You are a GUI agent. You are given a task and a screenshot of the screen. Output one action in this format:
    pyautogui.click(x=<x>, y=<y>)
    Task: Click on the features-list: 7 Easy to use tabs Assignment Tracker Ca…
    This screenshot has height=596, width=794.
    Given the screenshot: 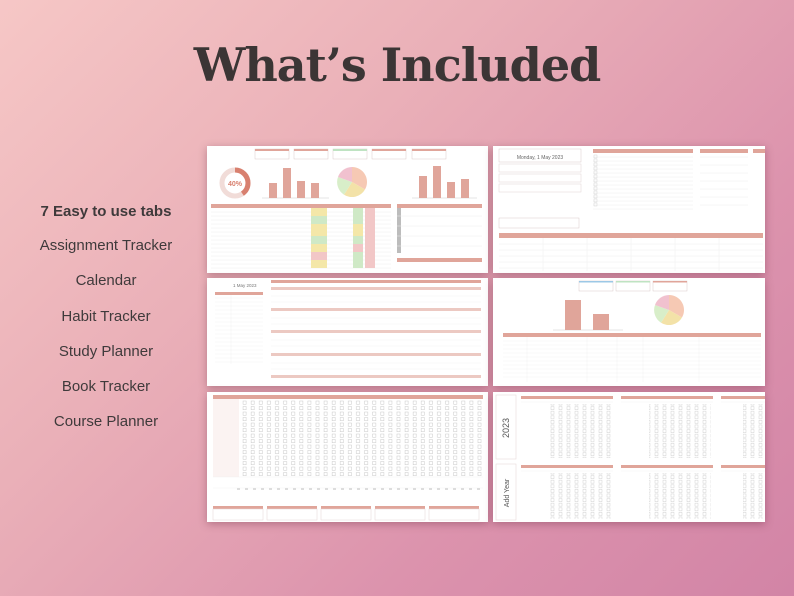 What is the action you would take?
    pyautogui.click(x=106, y=326)
    